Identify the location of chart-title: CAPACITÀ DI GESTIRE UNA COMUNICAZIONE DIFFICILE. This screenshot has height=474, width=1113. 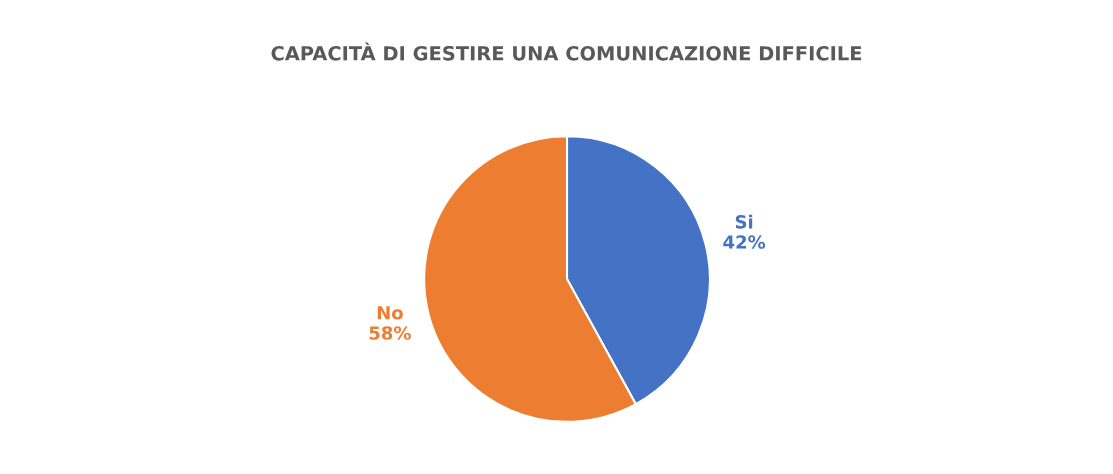
(566, 51).